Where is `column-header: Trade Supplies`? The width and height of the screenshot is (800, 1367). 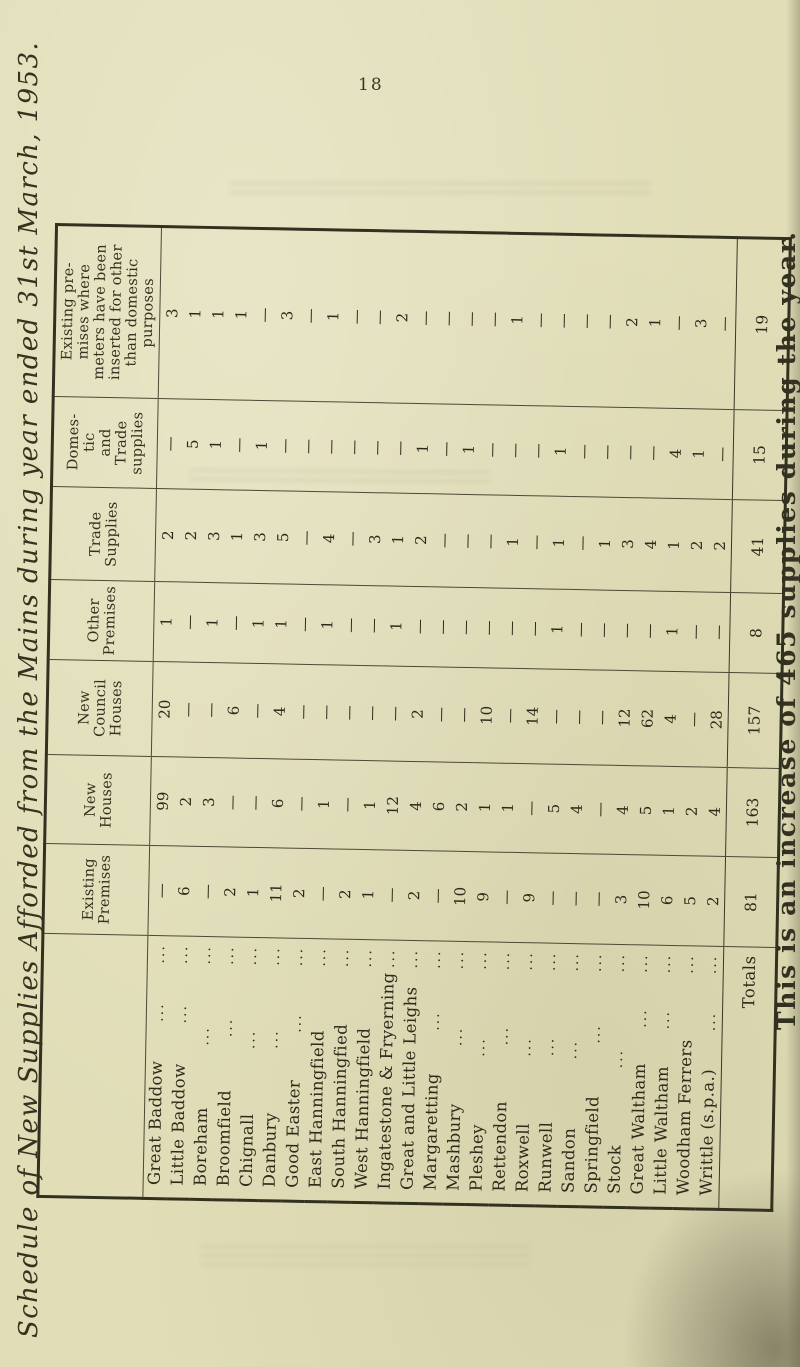 column-header: Trade Supplies is located at coordinates (103, 534).